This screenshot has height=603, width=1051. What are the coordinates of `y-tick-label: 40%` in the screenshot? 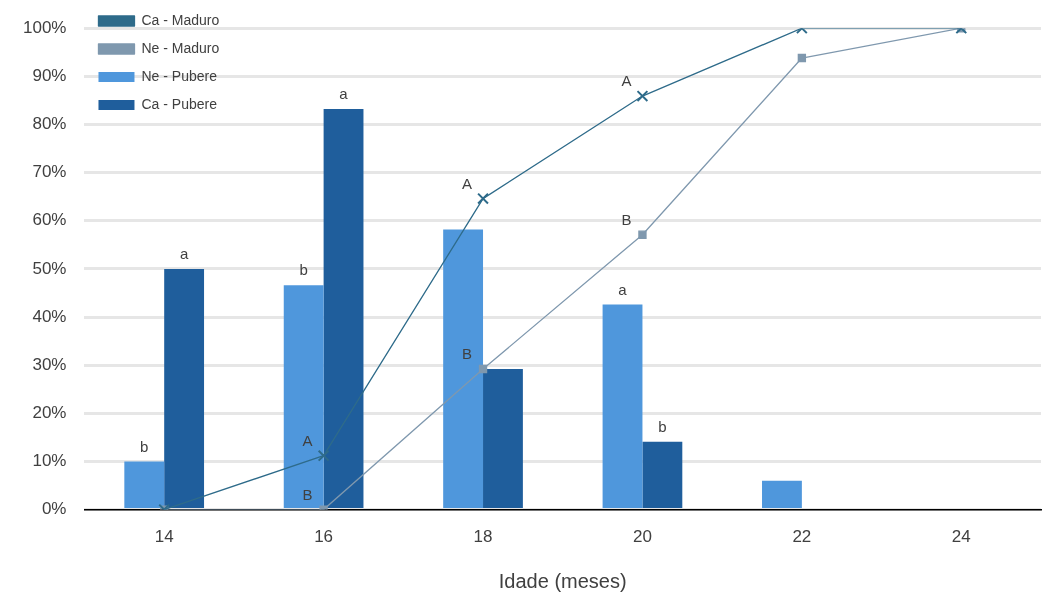 It's located at (49, 316).